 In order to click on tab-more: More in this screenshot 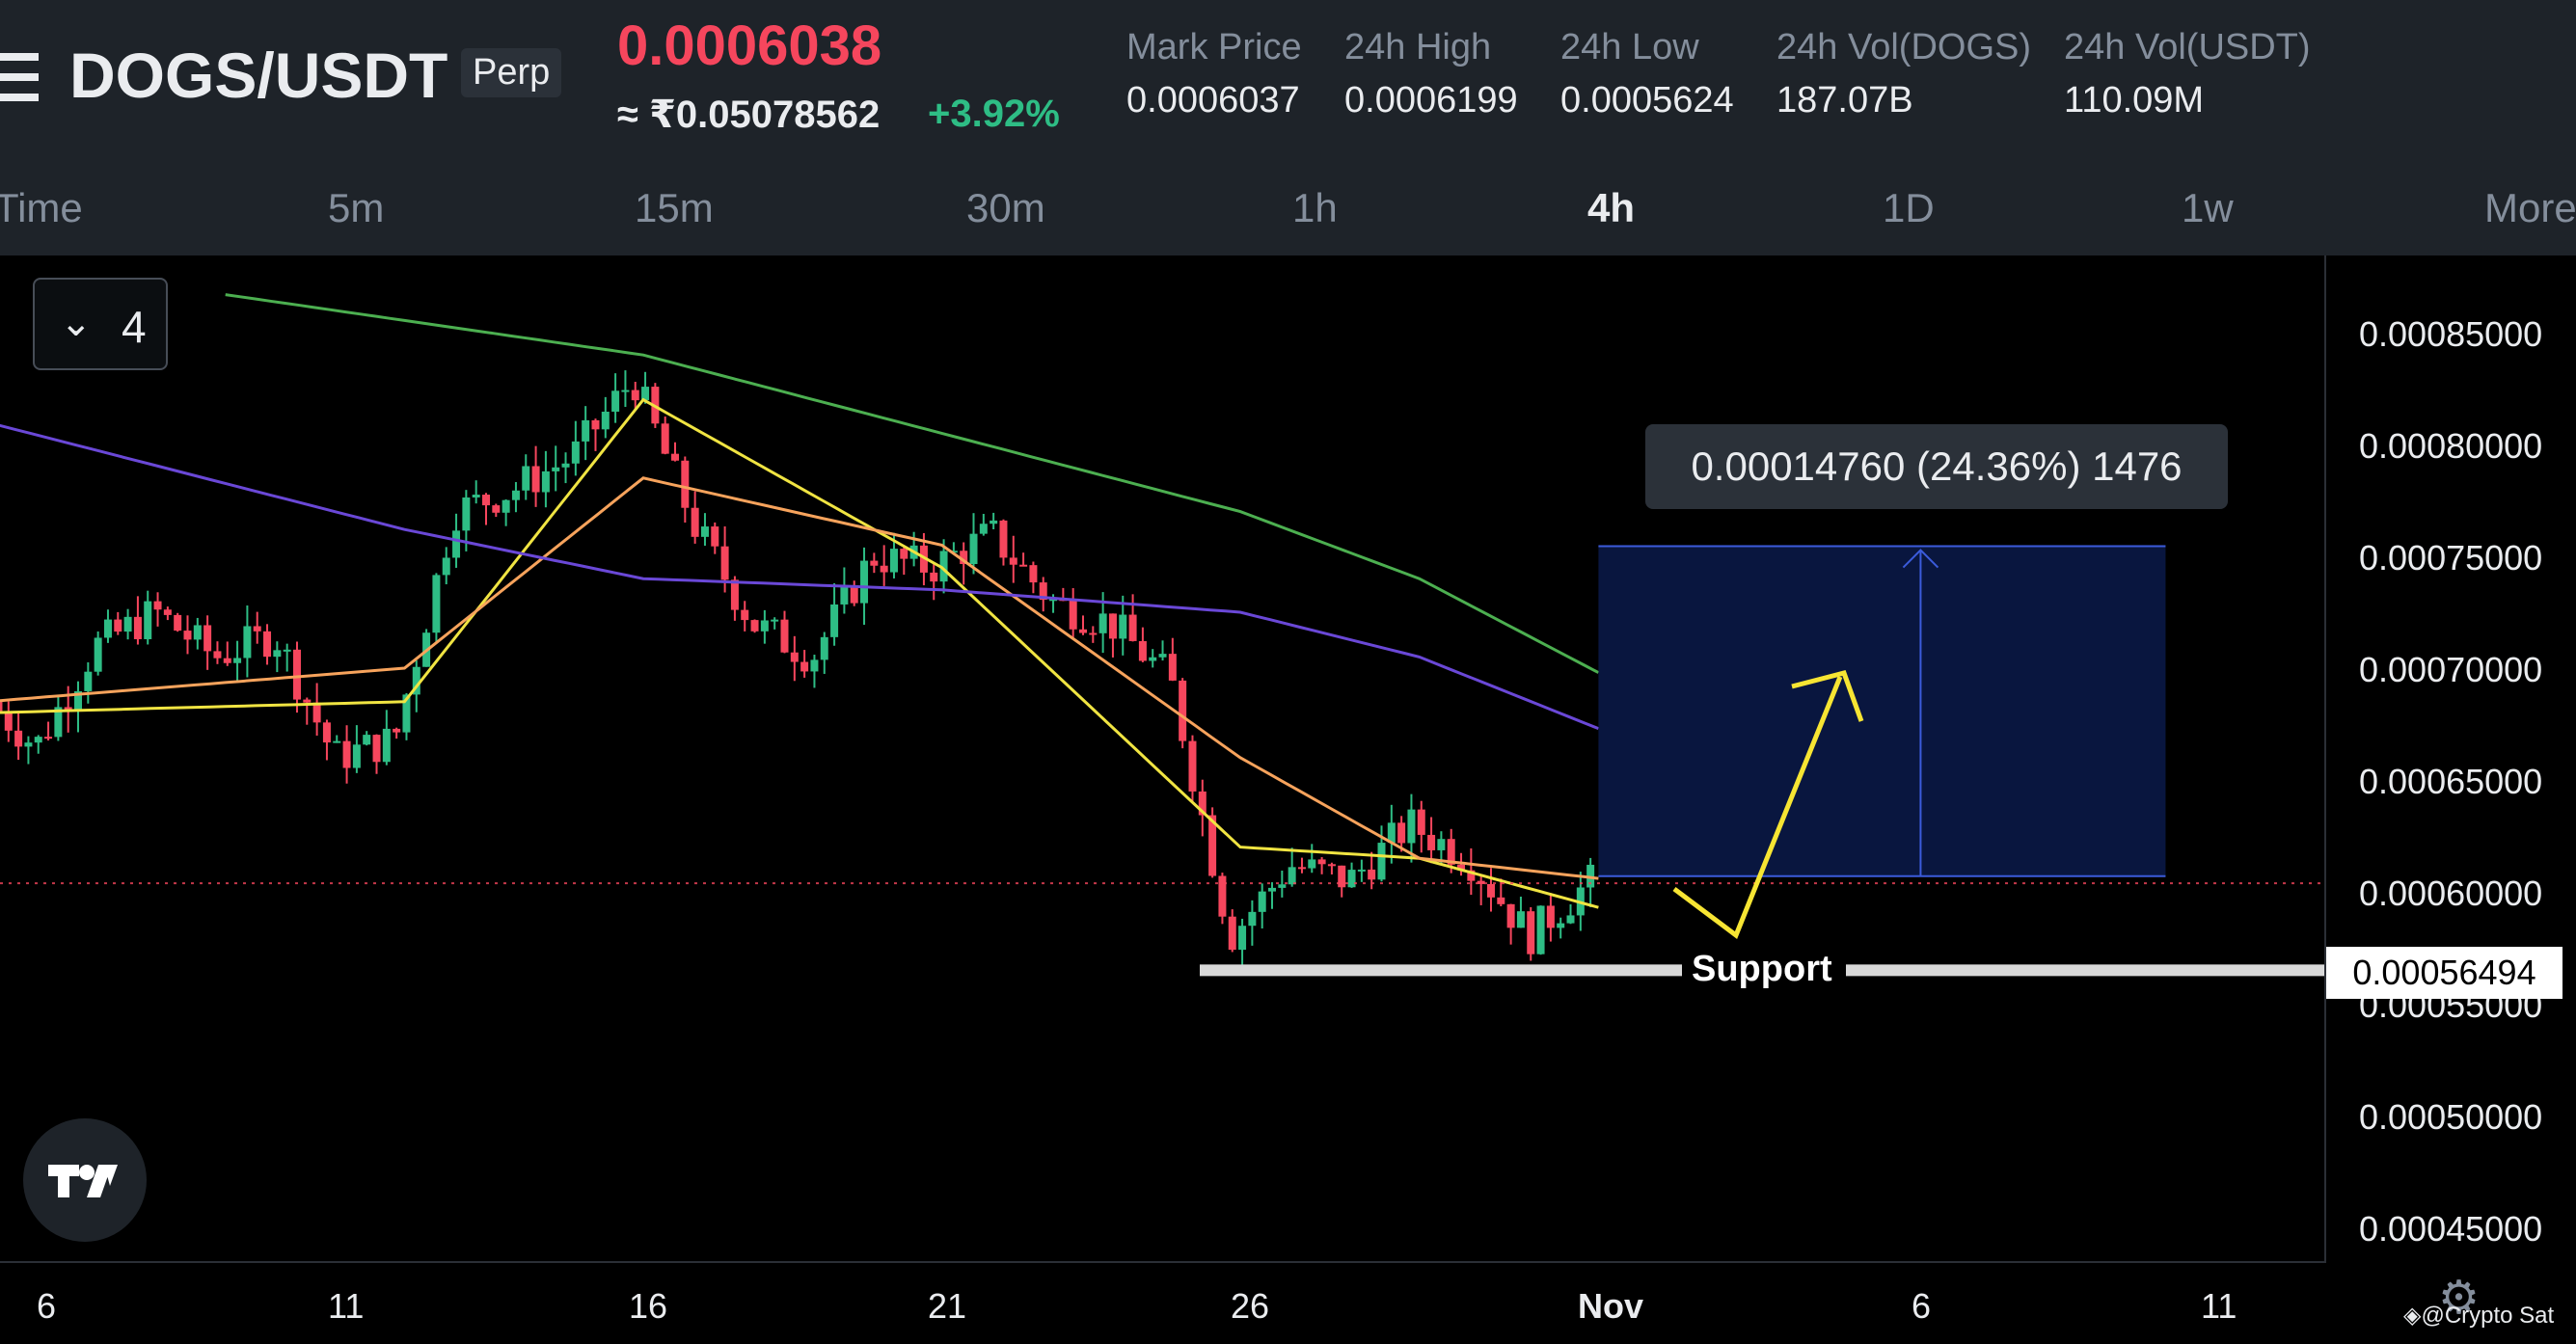, I will do `click(2530, 207)`.